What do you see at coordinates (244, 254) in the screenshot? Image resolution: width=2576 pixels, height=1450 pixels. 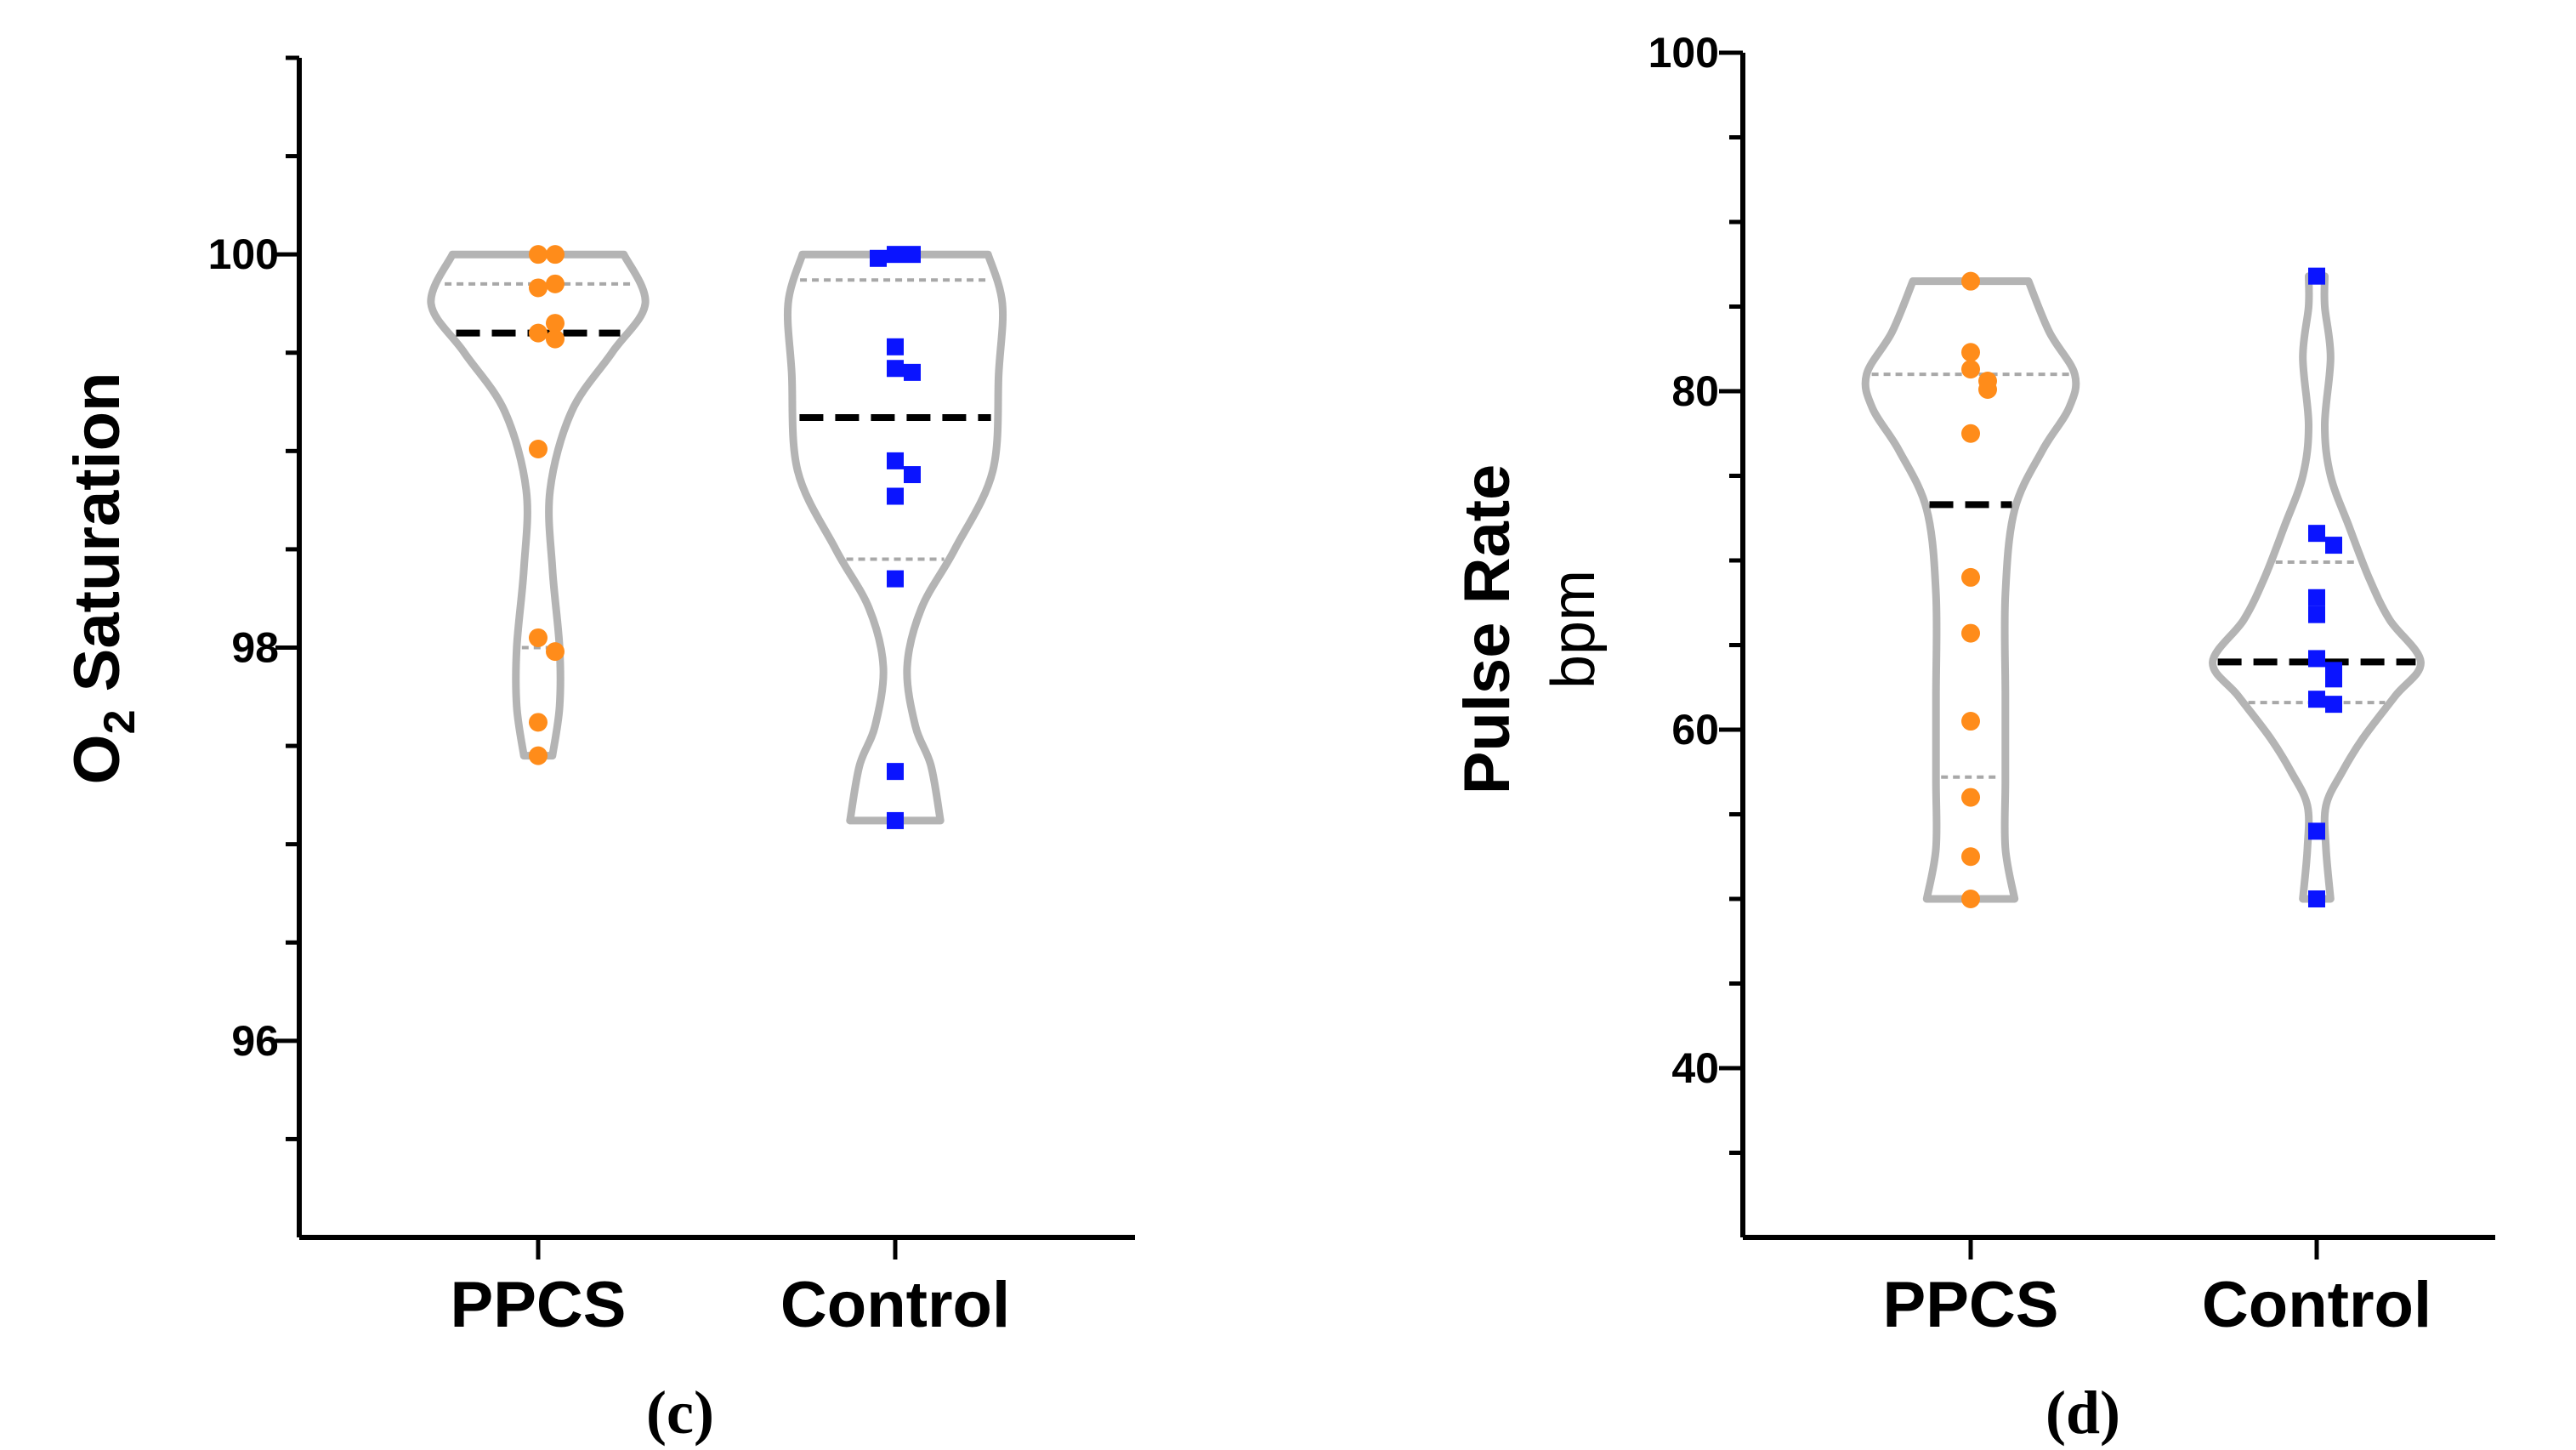 I see `c-y-tick-label: 100` at bounding box center [244, 254].